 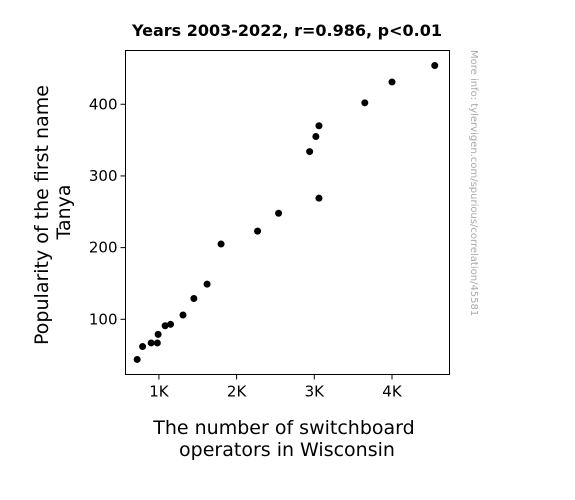 I want to click on x-axis-label-line-2: operators in Wisconsin, so click(x=287, y=450).